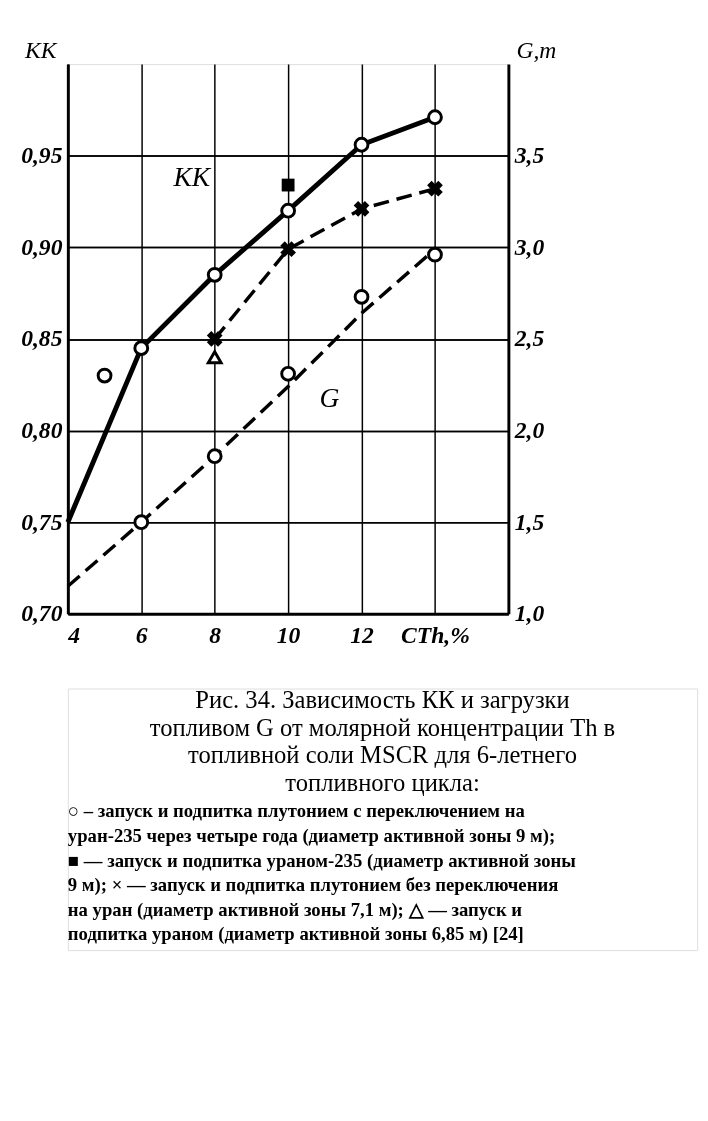 Image resolution: width=708 pixels, height=1121 pixels. What do you see at coordinates (529, 521) in the screenshot?
I see `y2-tick-label: 1,5` at bounding box center [529, 521].